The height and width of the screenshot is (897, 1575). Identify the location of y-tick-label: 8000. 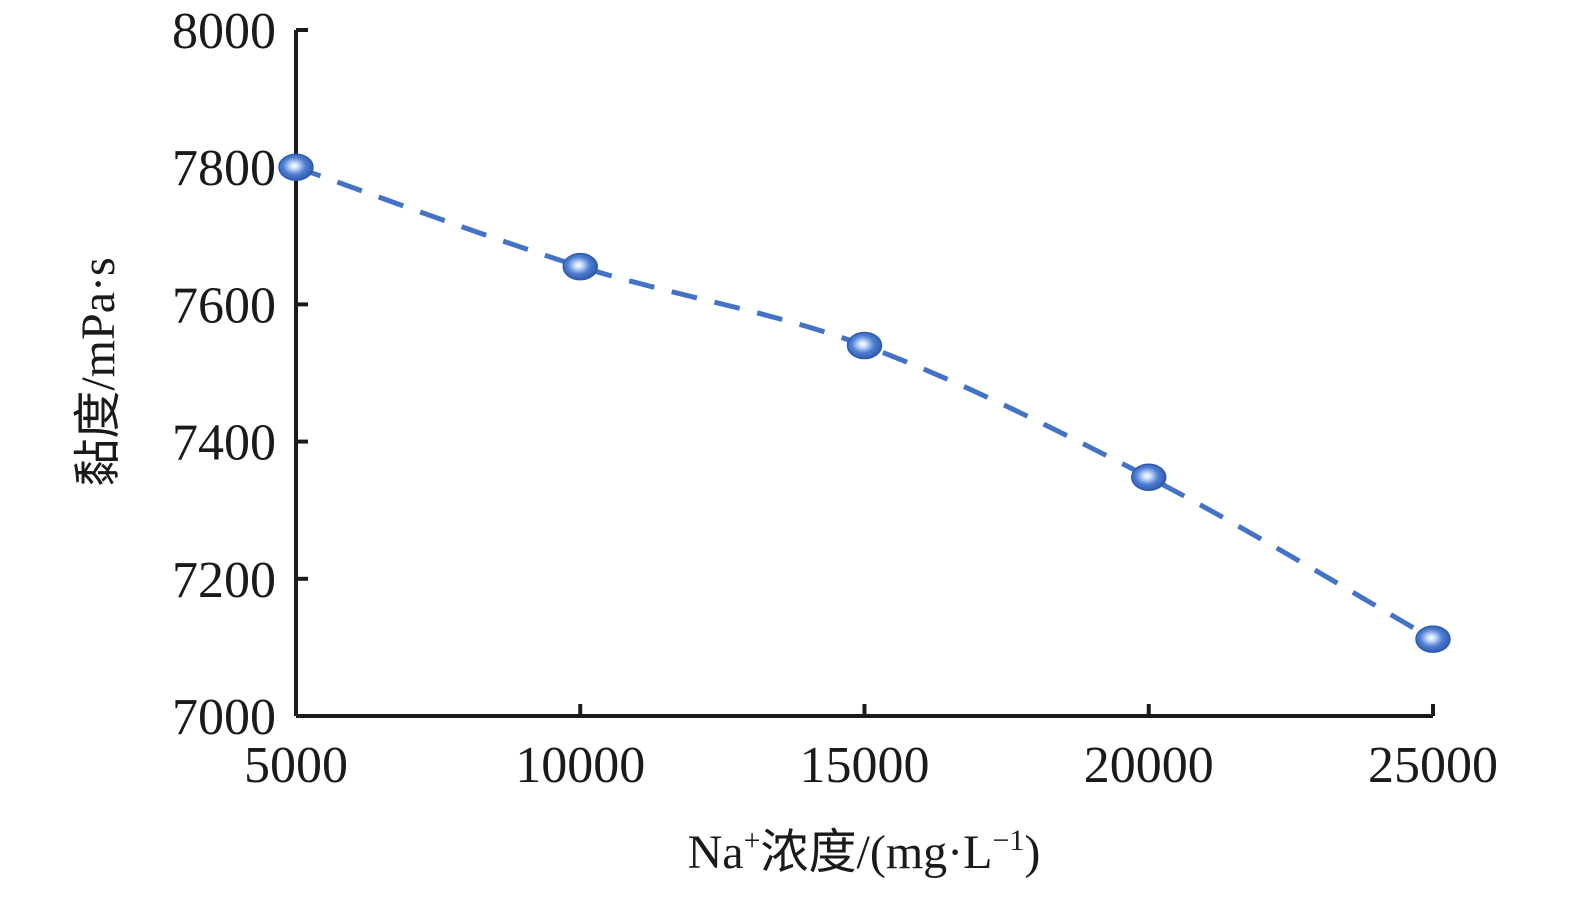
(224, 31).